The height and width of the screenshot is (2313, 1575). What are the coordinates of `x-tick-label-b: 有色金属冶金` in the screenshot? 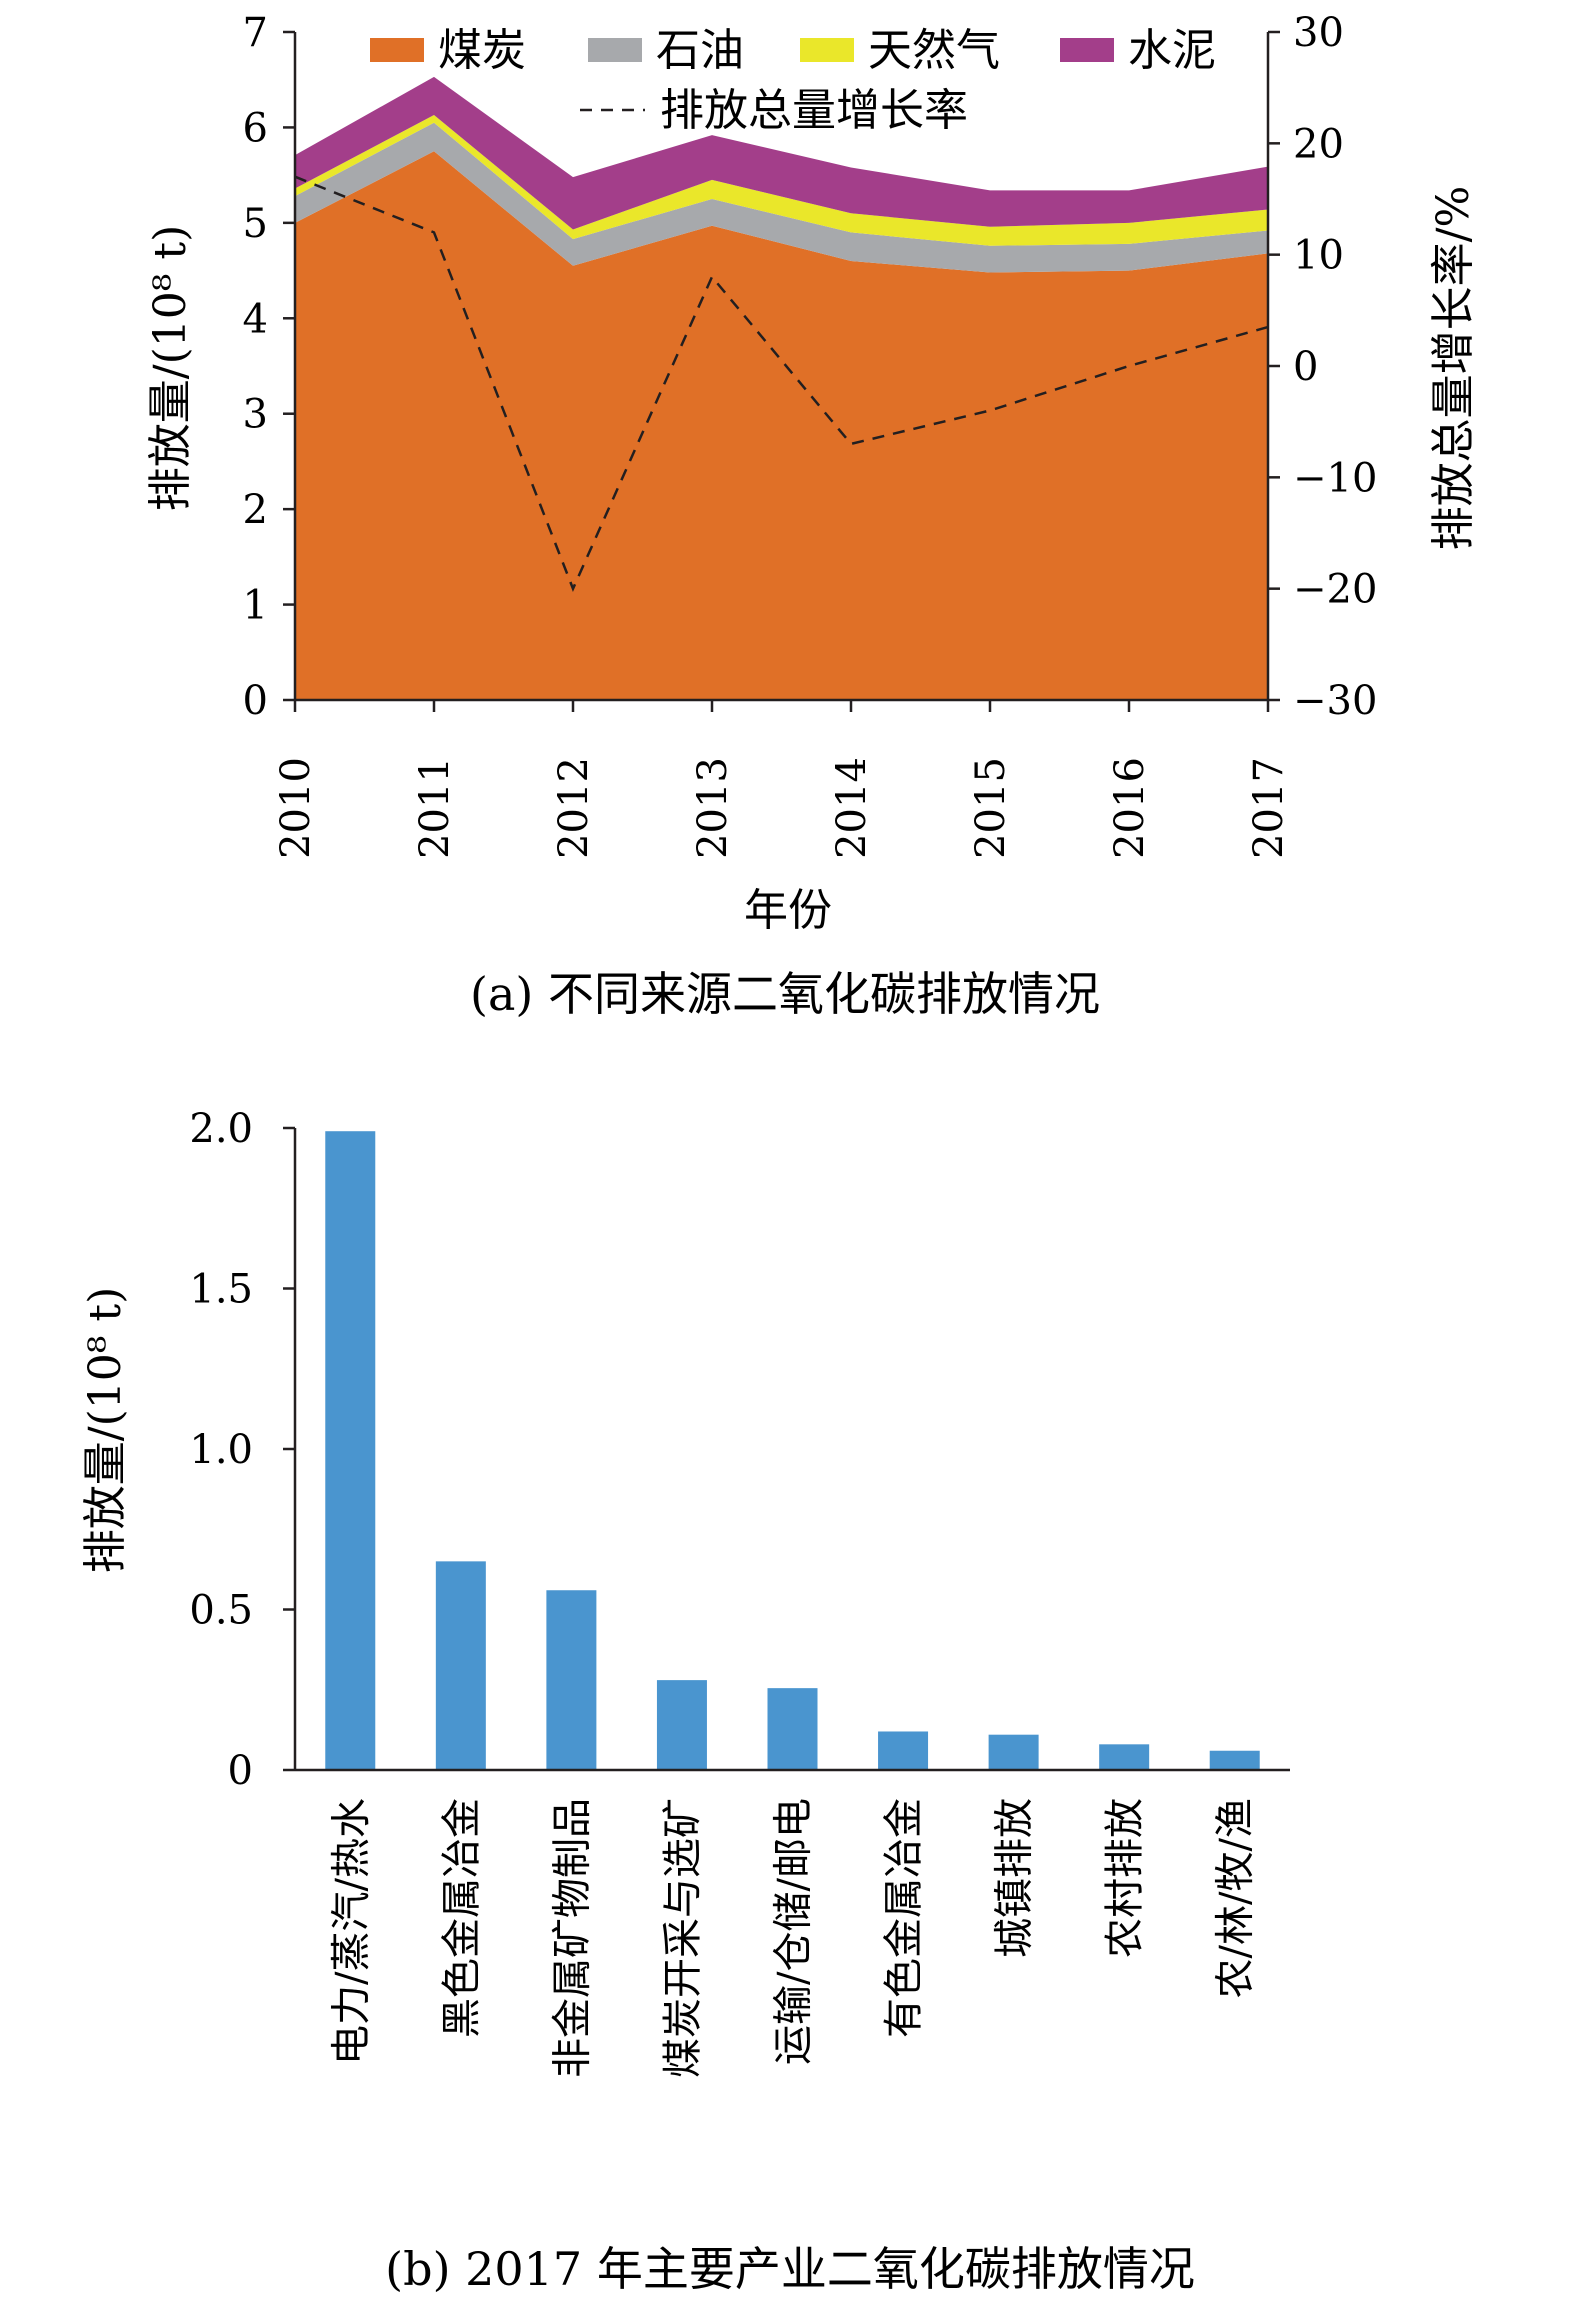 It's located at (904, 1918).